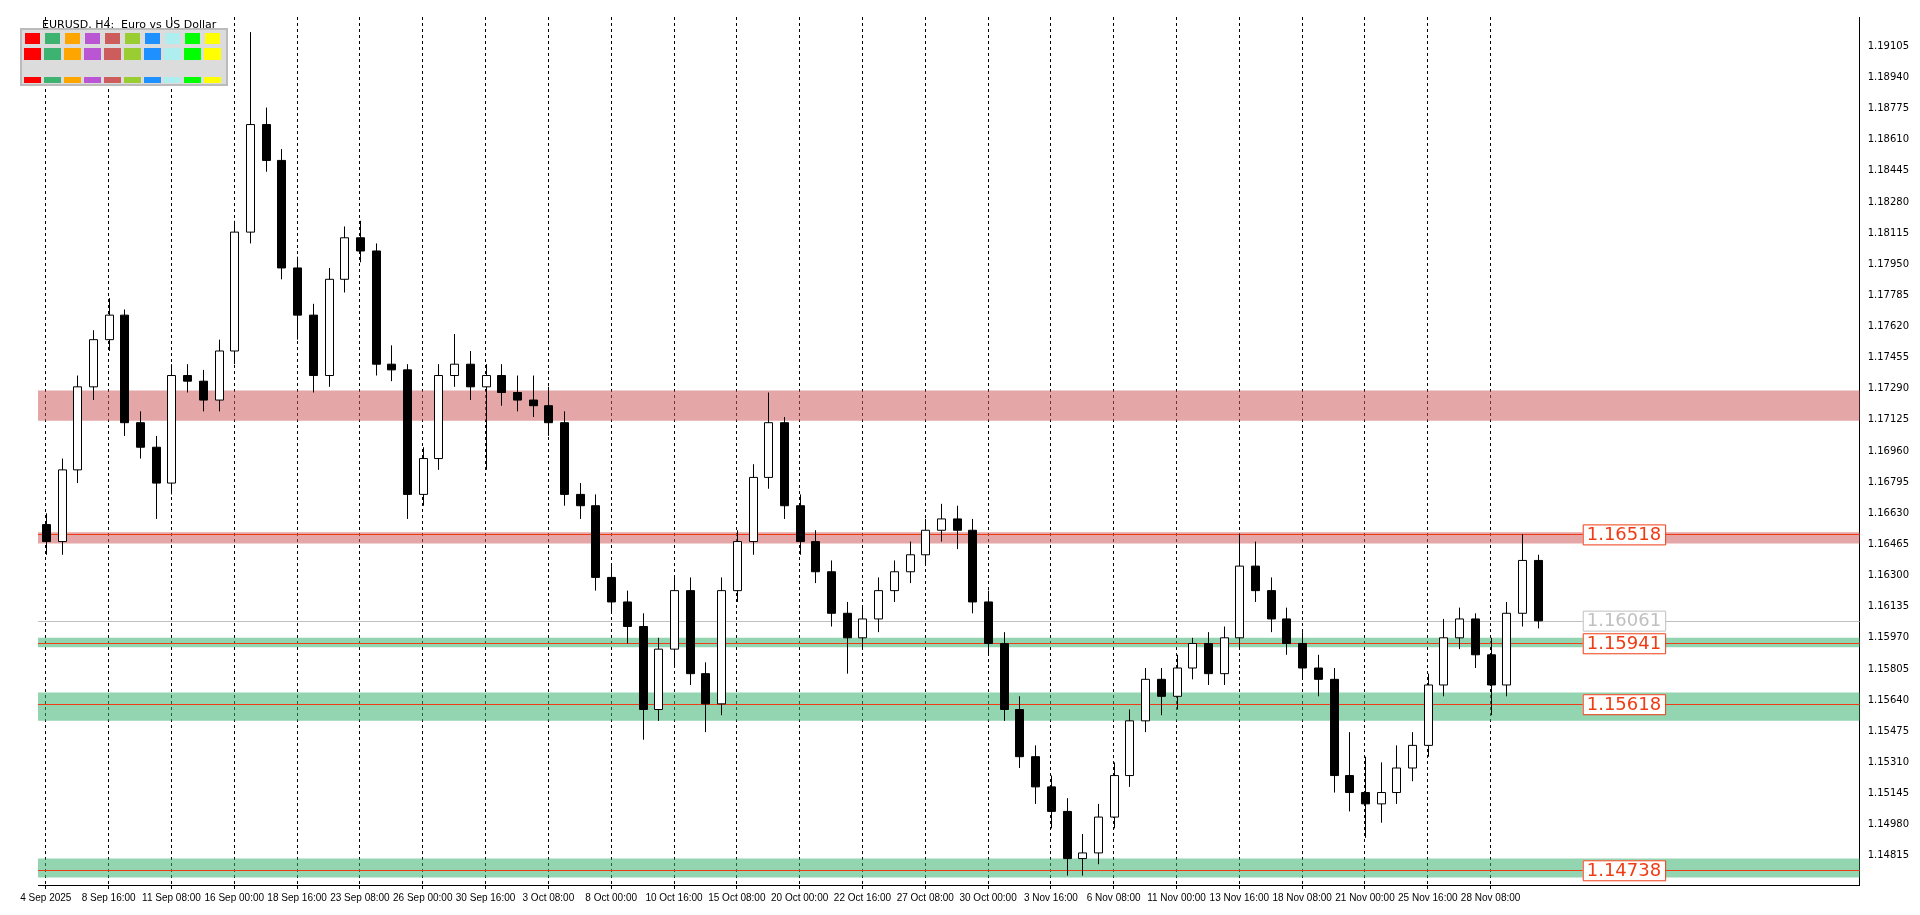 Image resolution: width=1920 pixels, height=915 pixels. Describe the element at coordinates (1888, 139) in the screenshot. I see `y-tick-label: 1.18610` at that location.